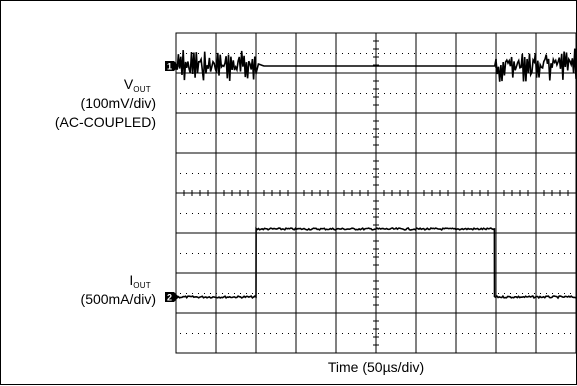 The image size is (577, 386). What do you see at coordinates (137, 85) in the screenshot?
I see `vout-label: VOUT` at bounding box center [137, 85].